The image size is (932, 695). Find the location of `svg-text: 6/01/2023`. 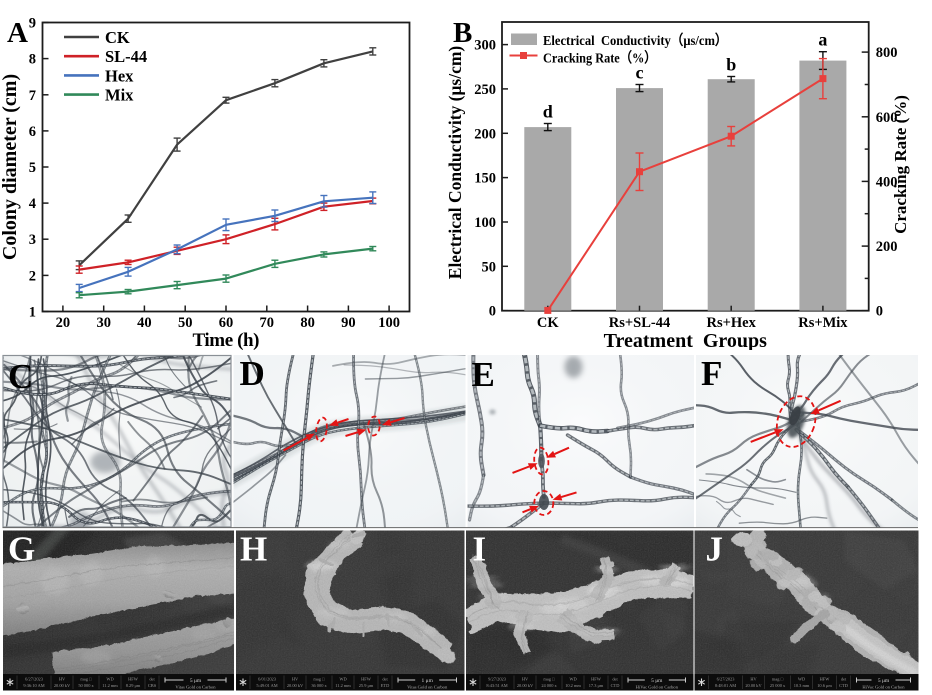

svg-text: 6/01/2023 is located at coordinates (267, 679).